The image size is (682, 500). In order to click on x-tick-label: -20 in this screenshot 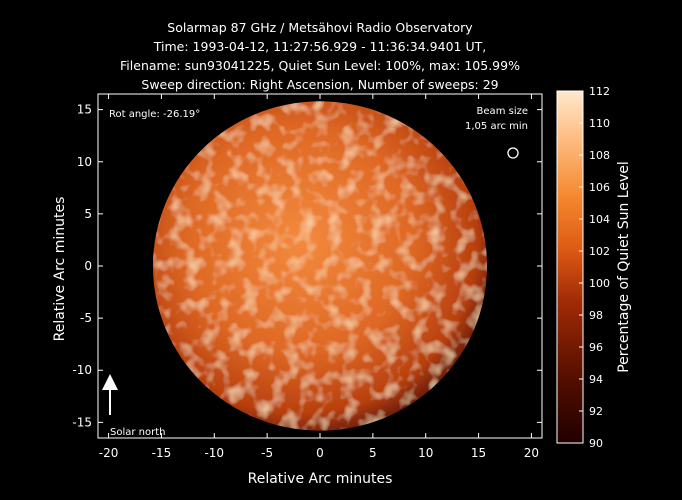, I will do `click(109, 453)`.